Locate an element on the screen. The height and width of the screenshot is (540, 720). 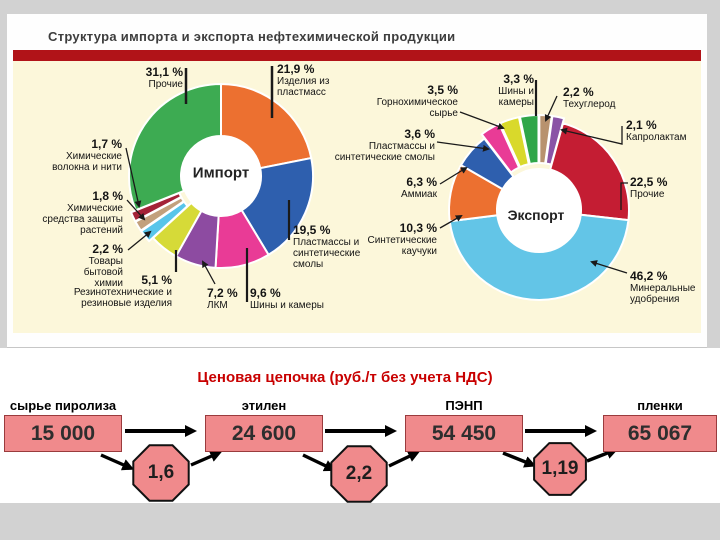
pie-label: 3,6 % Пластмассы и синтетические смолы is located at coordinates (382, 145).